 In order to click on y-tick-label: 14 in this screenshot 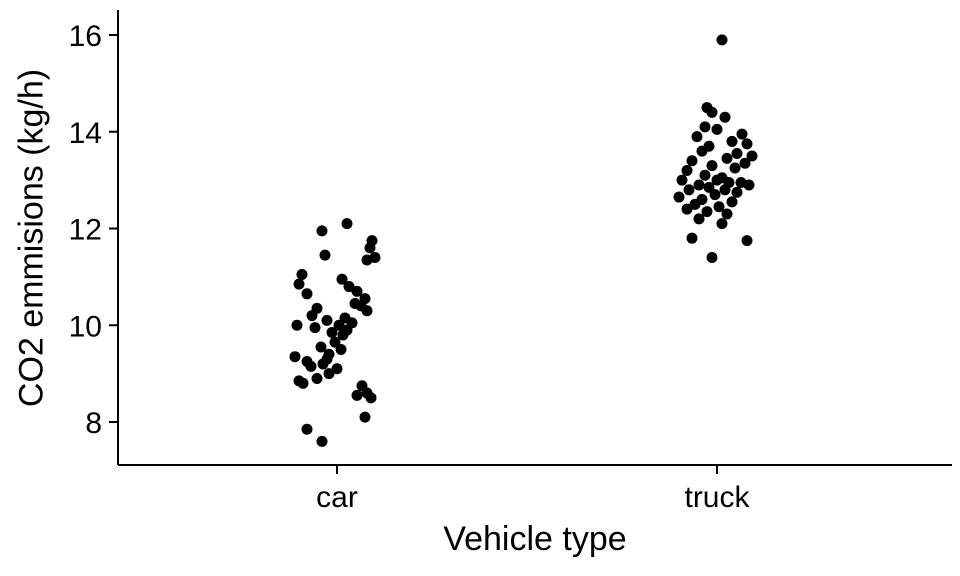, I will do `click(85, 133)`.